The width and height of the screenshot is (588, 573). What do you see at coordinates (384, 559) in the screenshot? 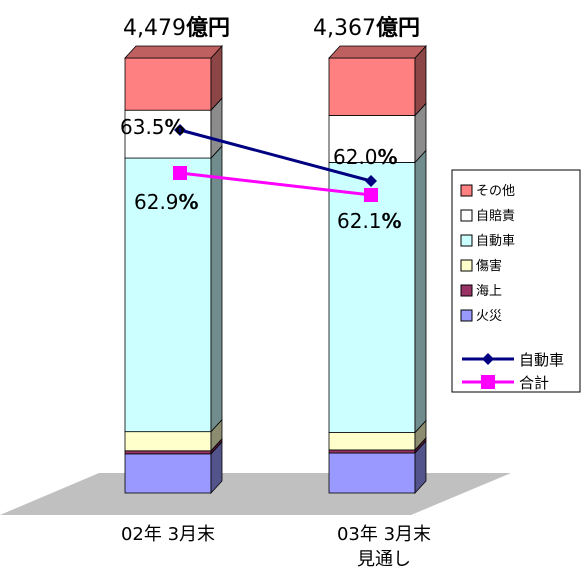
I see `category-label-2-line-2: 見通し` at bounding box center [384, 559].